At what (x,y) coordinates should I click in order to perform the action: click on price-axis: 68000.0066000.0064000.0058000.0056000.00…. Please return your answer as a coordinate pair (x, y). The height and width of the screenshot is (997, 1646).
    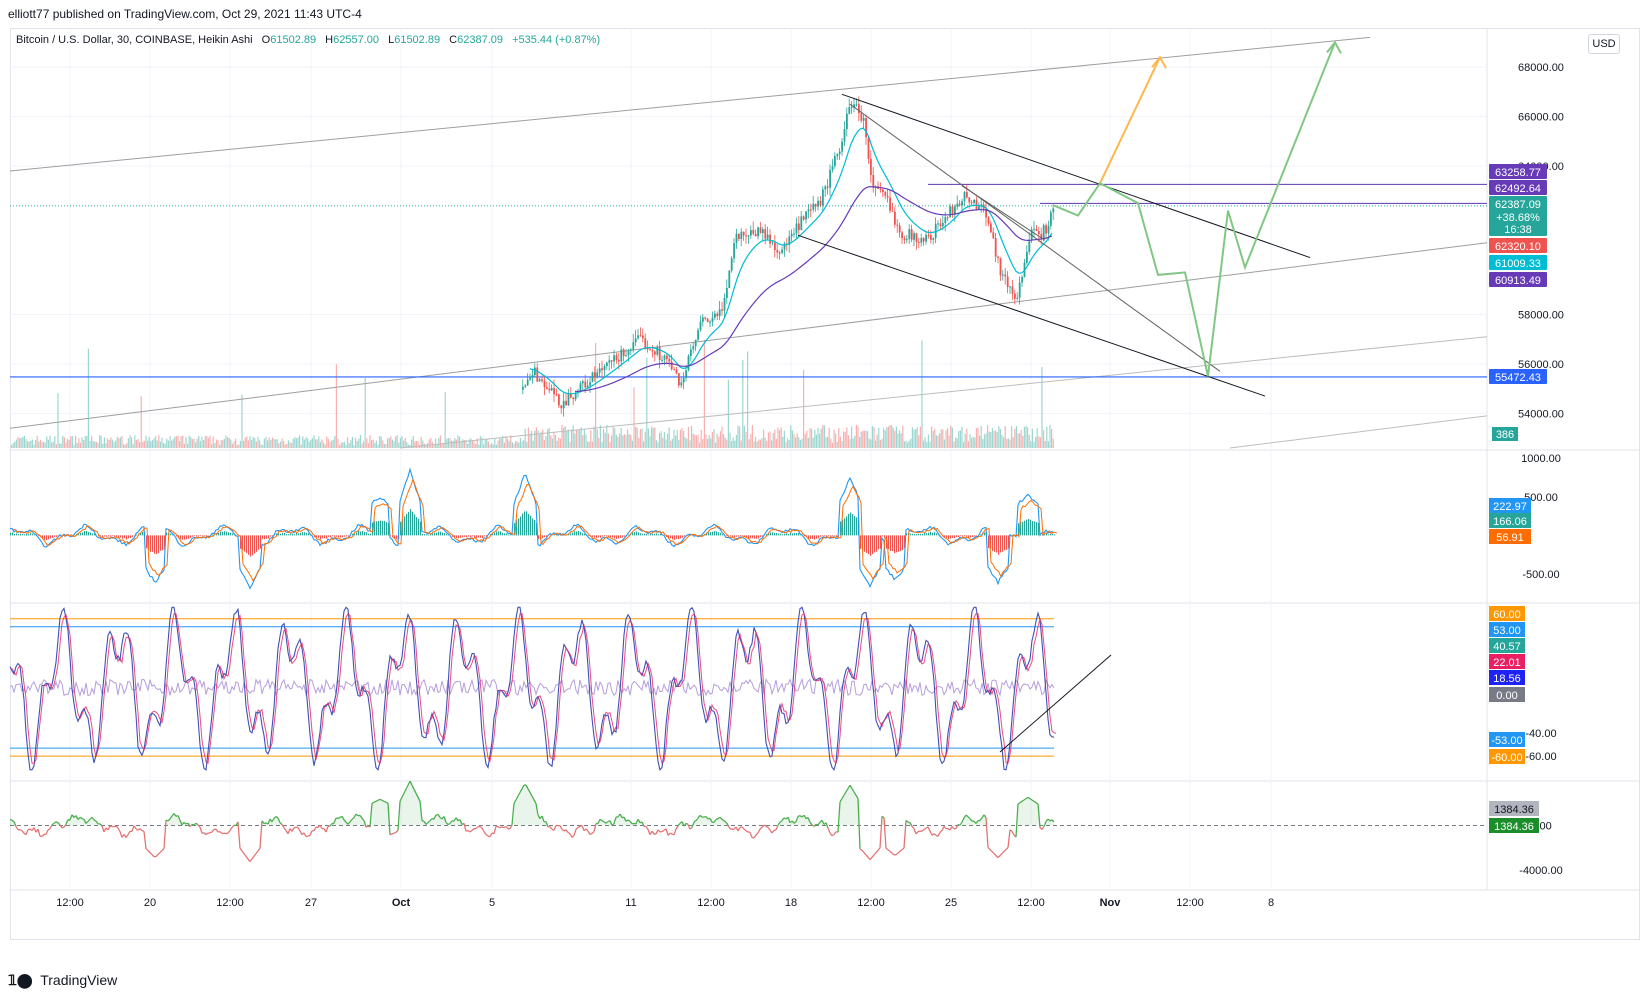
    Looking at the image, I should click on (1526, 469).